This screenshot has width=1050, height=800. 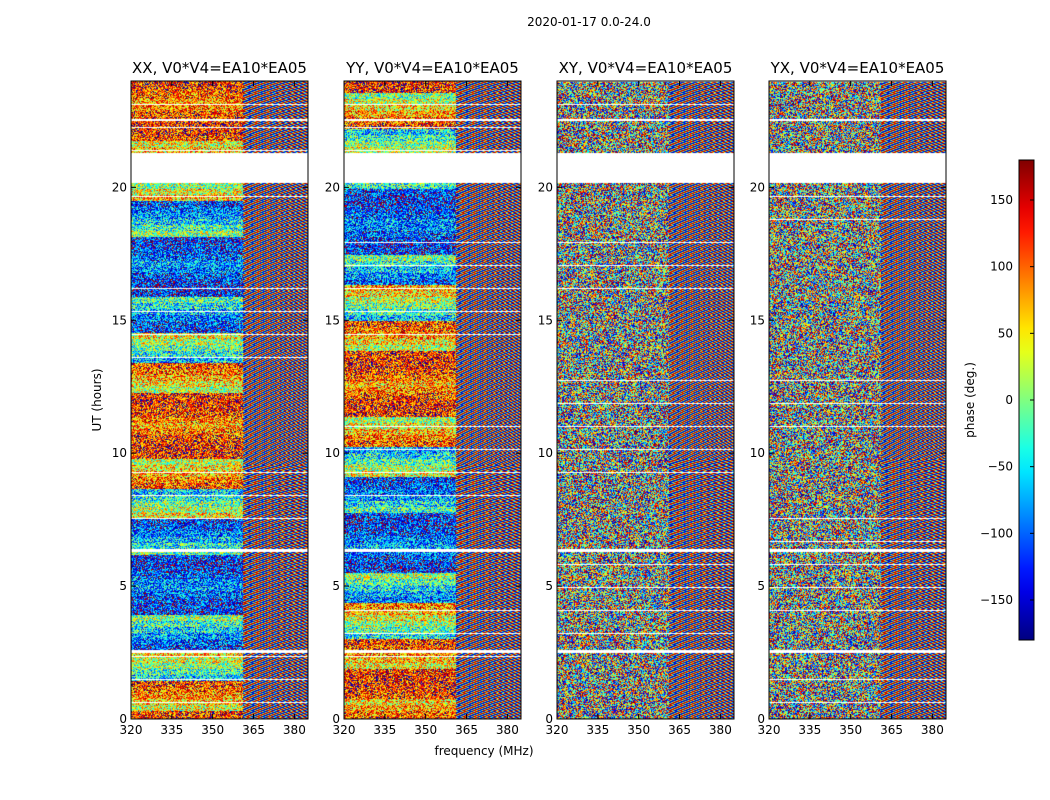 What do you see at coordinates (219, 68) in the screenshot?
I see `panel-title: XX, V0*V4=EA10*EA05` at bounding box center [219, 68].